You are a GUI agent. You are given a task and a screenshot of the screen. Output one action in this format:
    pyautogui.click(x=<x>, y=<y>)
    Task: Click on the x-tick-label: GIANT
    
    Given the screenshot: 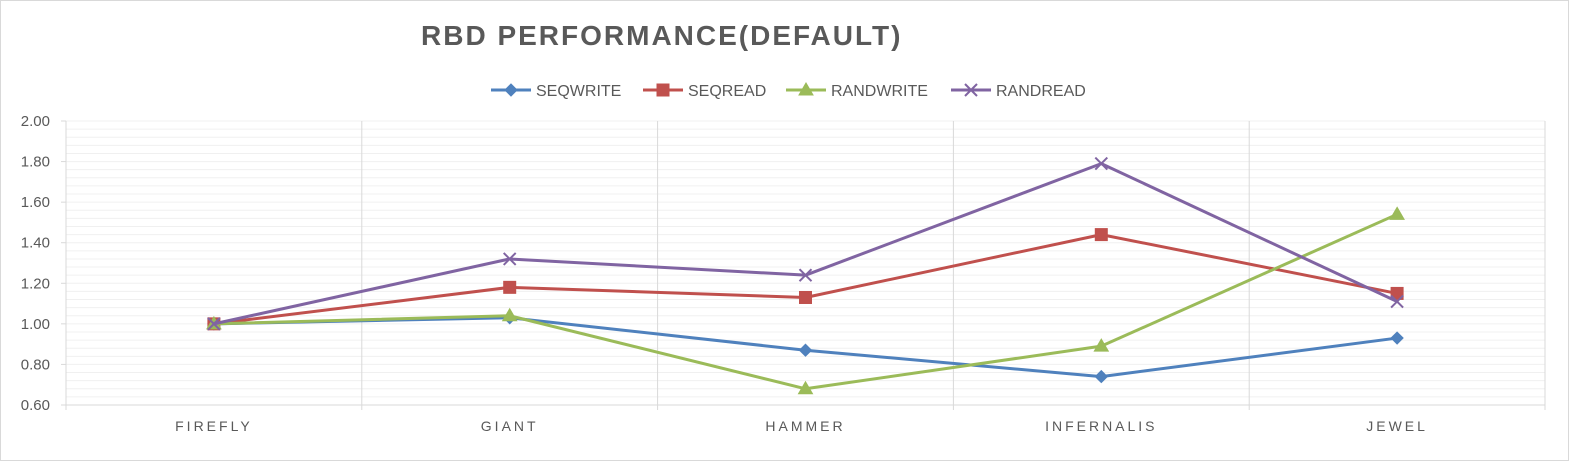 What is the action you would take?
    pyautogui.click(x=510, y=426)
    